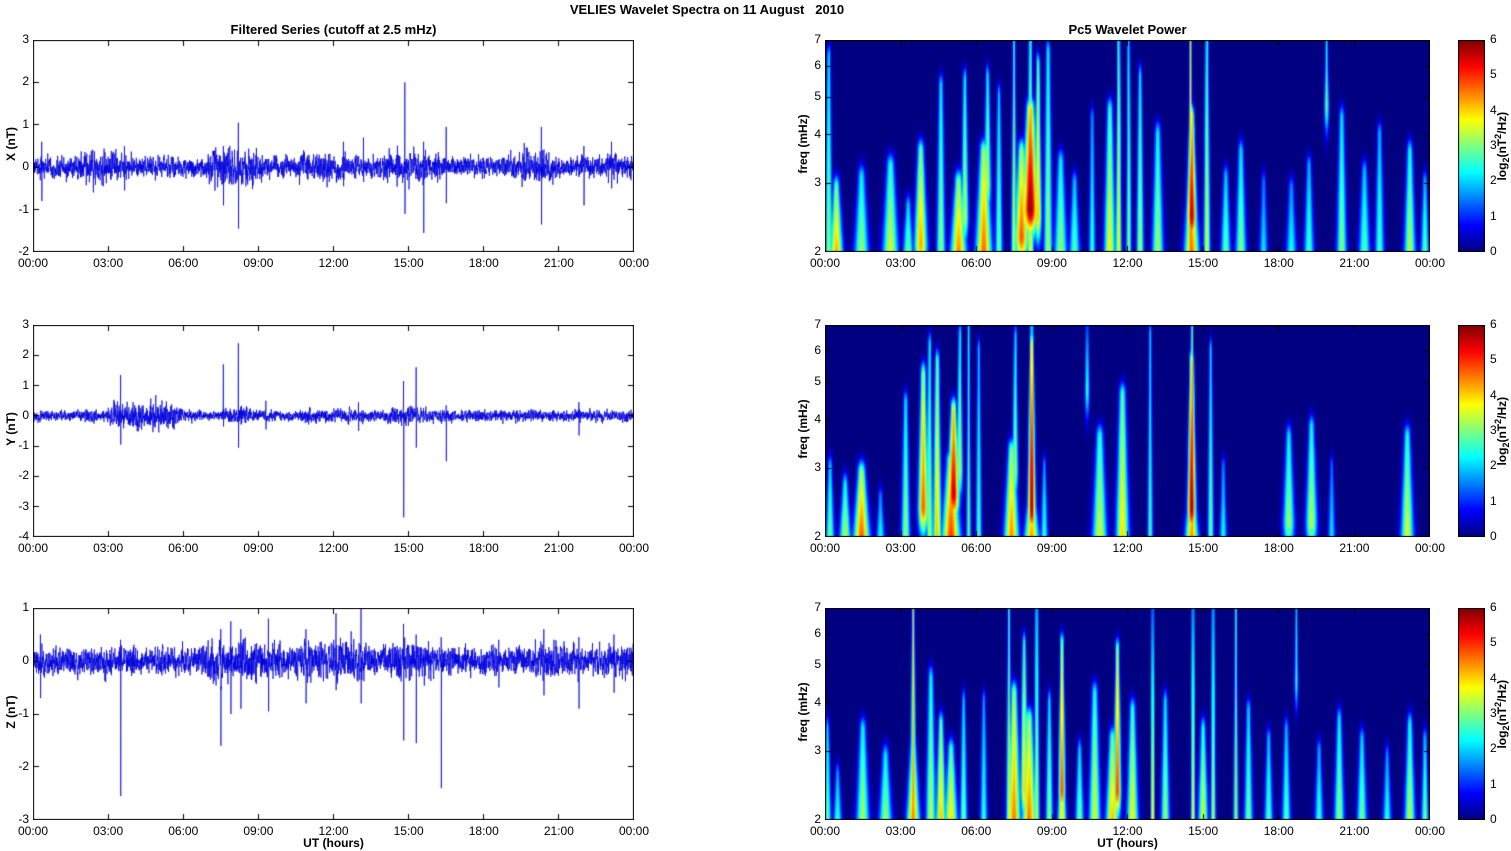 This screenshot has height=851, width=1511. What do you see at coordinates (333, 714) in the screenshot?
I see `z-filtered-series-plot` at bounding box center [333, 714].